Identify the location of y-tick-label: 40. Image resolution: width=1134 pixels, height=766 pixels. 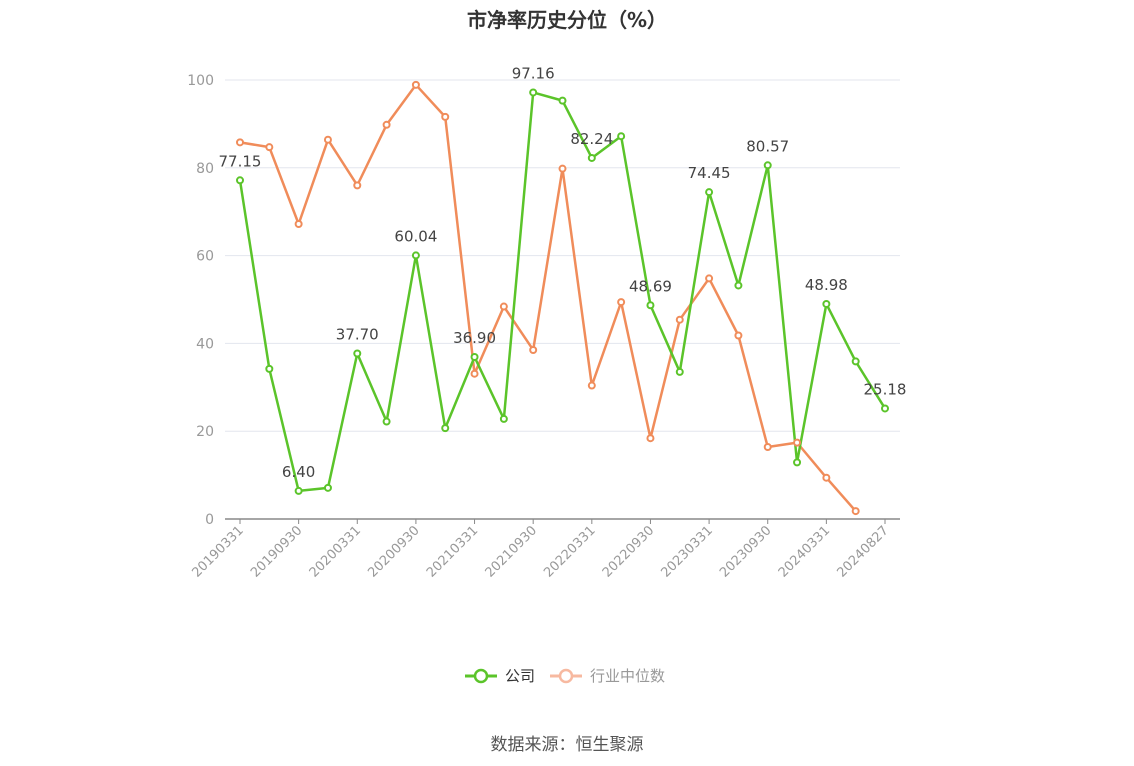
(205, 344).